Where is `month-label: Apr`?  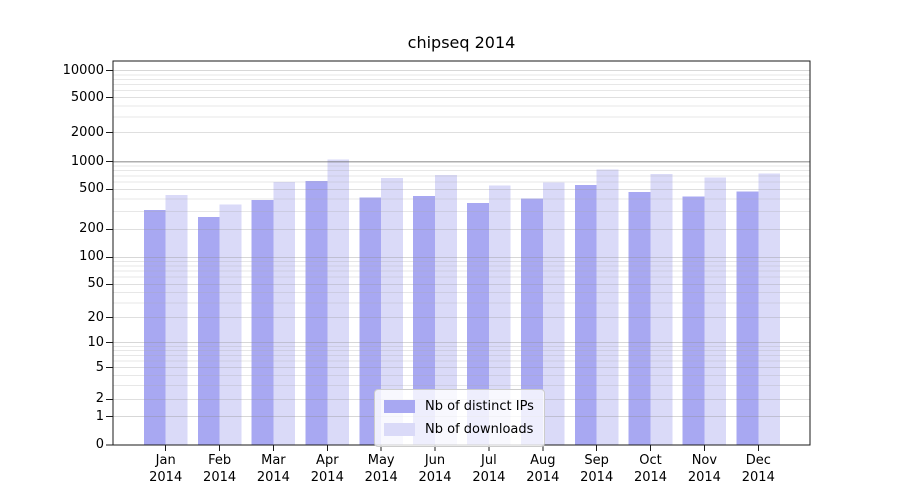 month-label: Apr is located at coordinates (327, 460).